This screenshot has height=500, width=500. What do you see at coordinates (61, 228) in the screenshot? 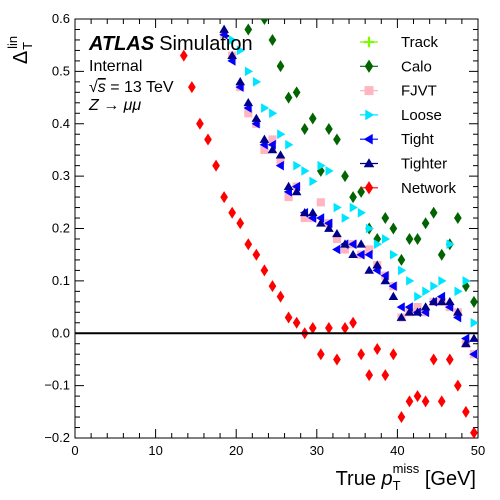
I see `y-tick-label: 0.2` at bounding box center [61, 228].